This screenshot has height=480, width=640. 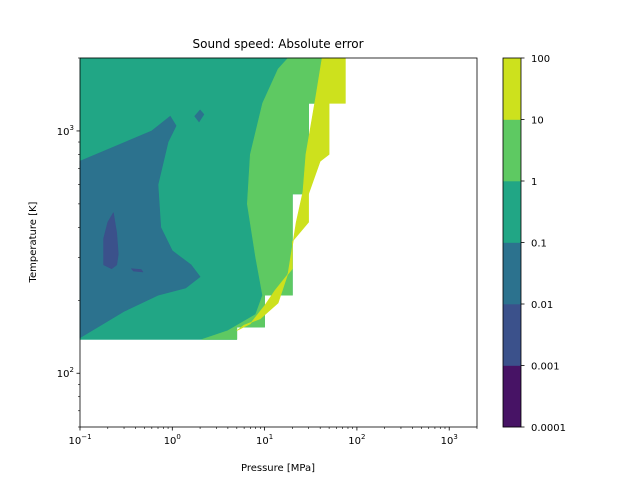 What do you see at coordinates (548, 428) in the screenshot?
I see `colorbar-tick-label: 0.0001` at bounding box center [548, 428].